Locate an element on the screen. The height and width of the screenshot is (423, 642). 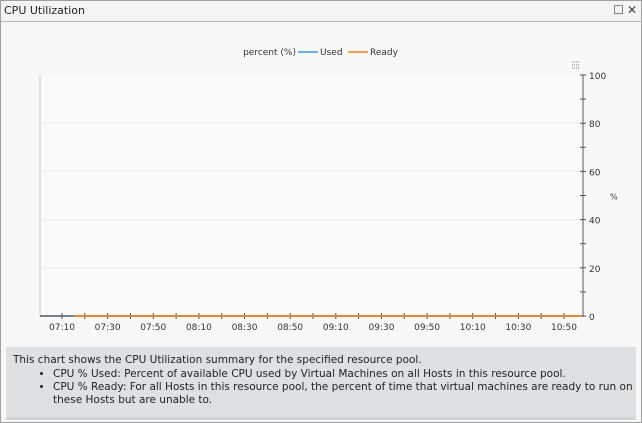
legend-label-ready: Ready is located at coordinates (384, 53).